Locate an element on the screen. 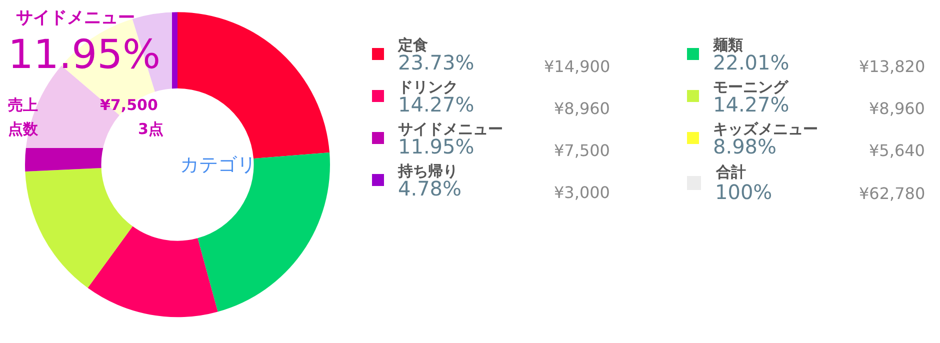 The image size is (940, 343). text: 売上 is located at coordinates (23, 105).